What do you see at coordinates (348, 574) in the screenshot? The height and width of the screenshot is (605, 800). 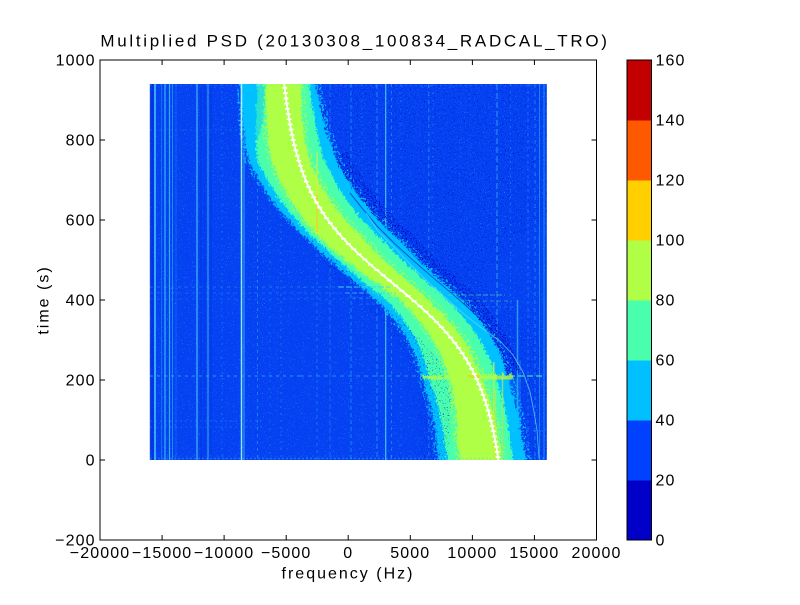 I see `svg-text: frequency (Hz)` at bounding box center [348, 574].